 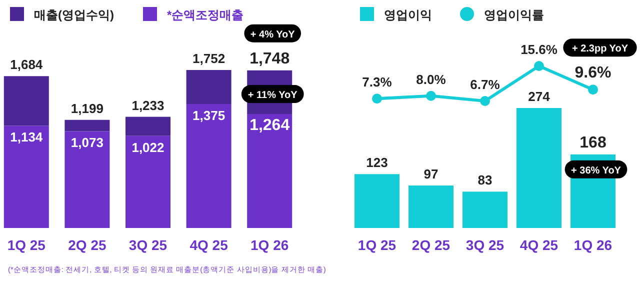 What do you see at coordinates (514, 15) in the screenshot?
I see `legend-label: 영업이익률` at bounding box center [514, 15].